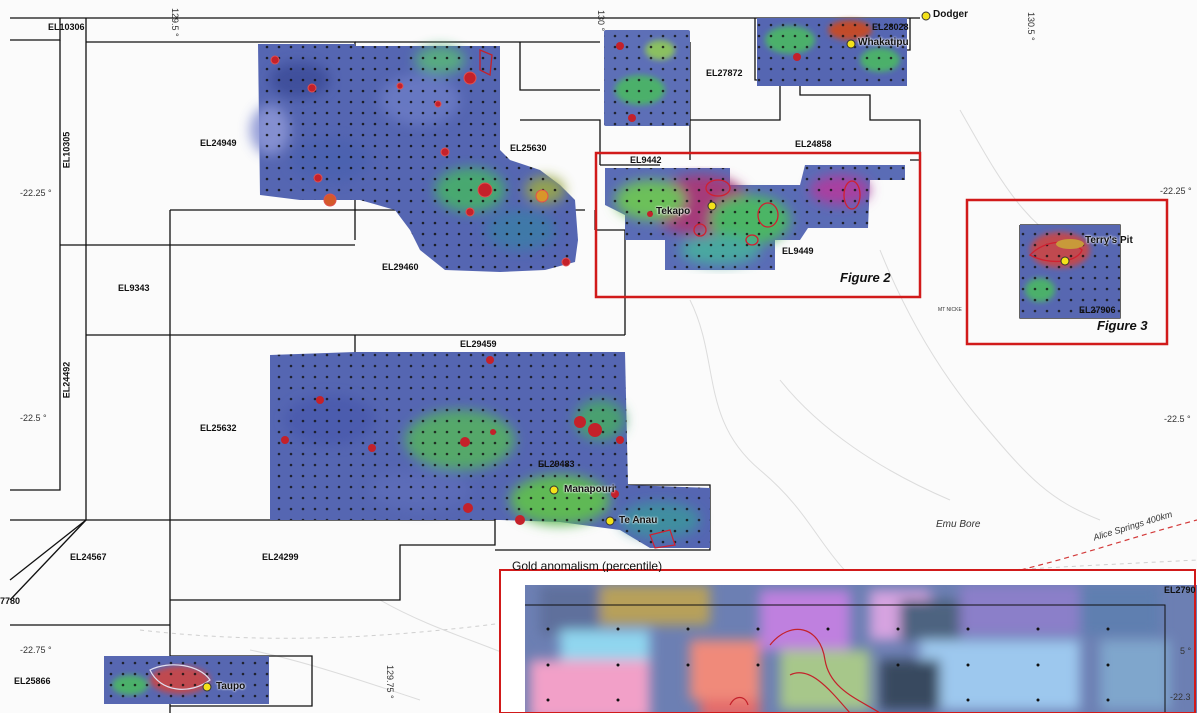 Image resolution: width=1197 pixels, height=713 pixels. I want to click on label-el24567: EL24567, so click(88, 557).